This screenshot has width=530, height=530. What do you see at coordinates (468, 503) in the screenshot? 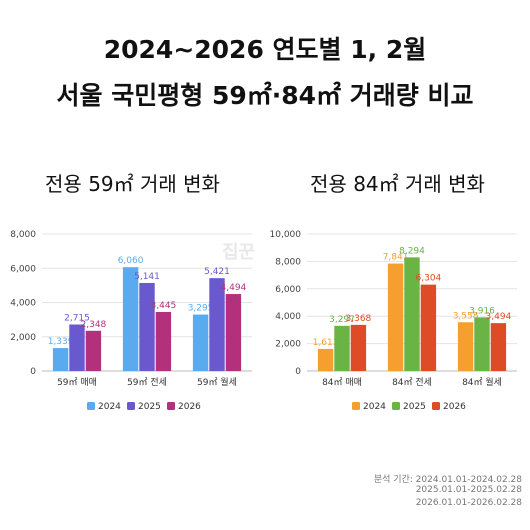
I see `footnote-period-2026: 2026.01.01-2026.02.28` at bounding box center [468, 503].